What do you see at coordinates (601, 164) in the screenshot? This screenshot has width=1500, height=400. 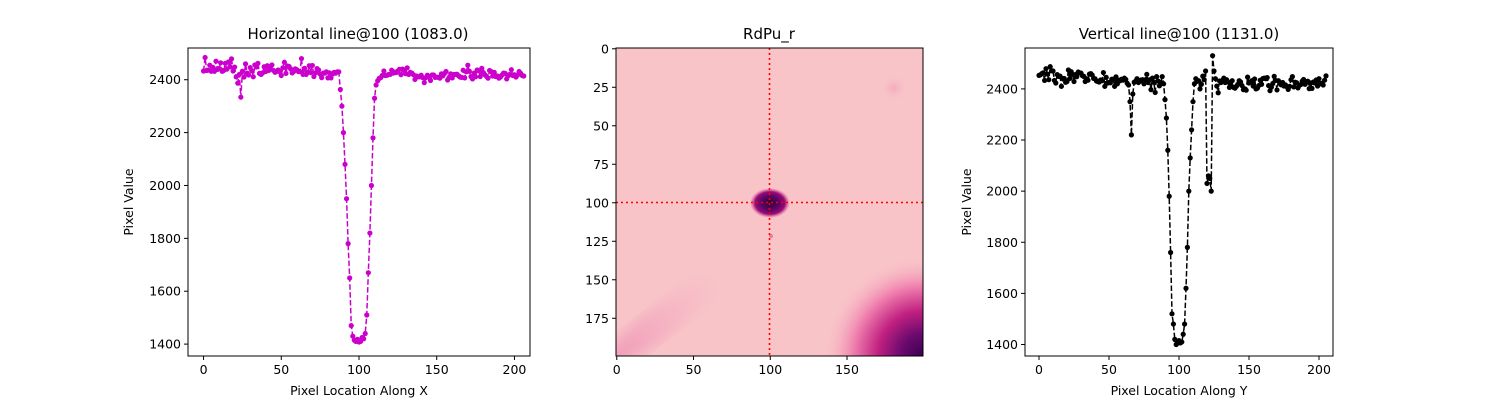 I see `image-y-tick-label-3: 75` at bounding box center [601, 164].